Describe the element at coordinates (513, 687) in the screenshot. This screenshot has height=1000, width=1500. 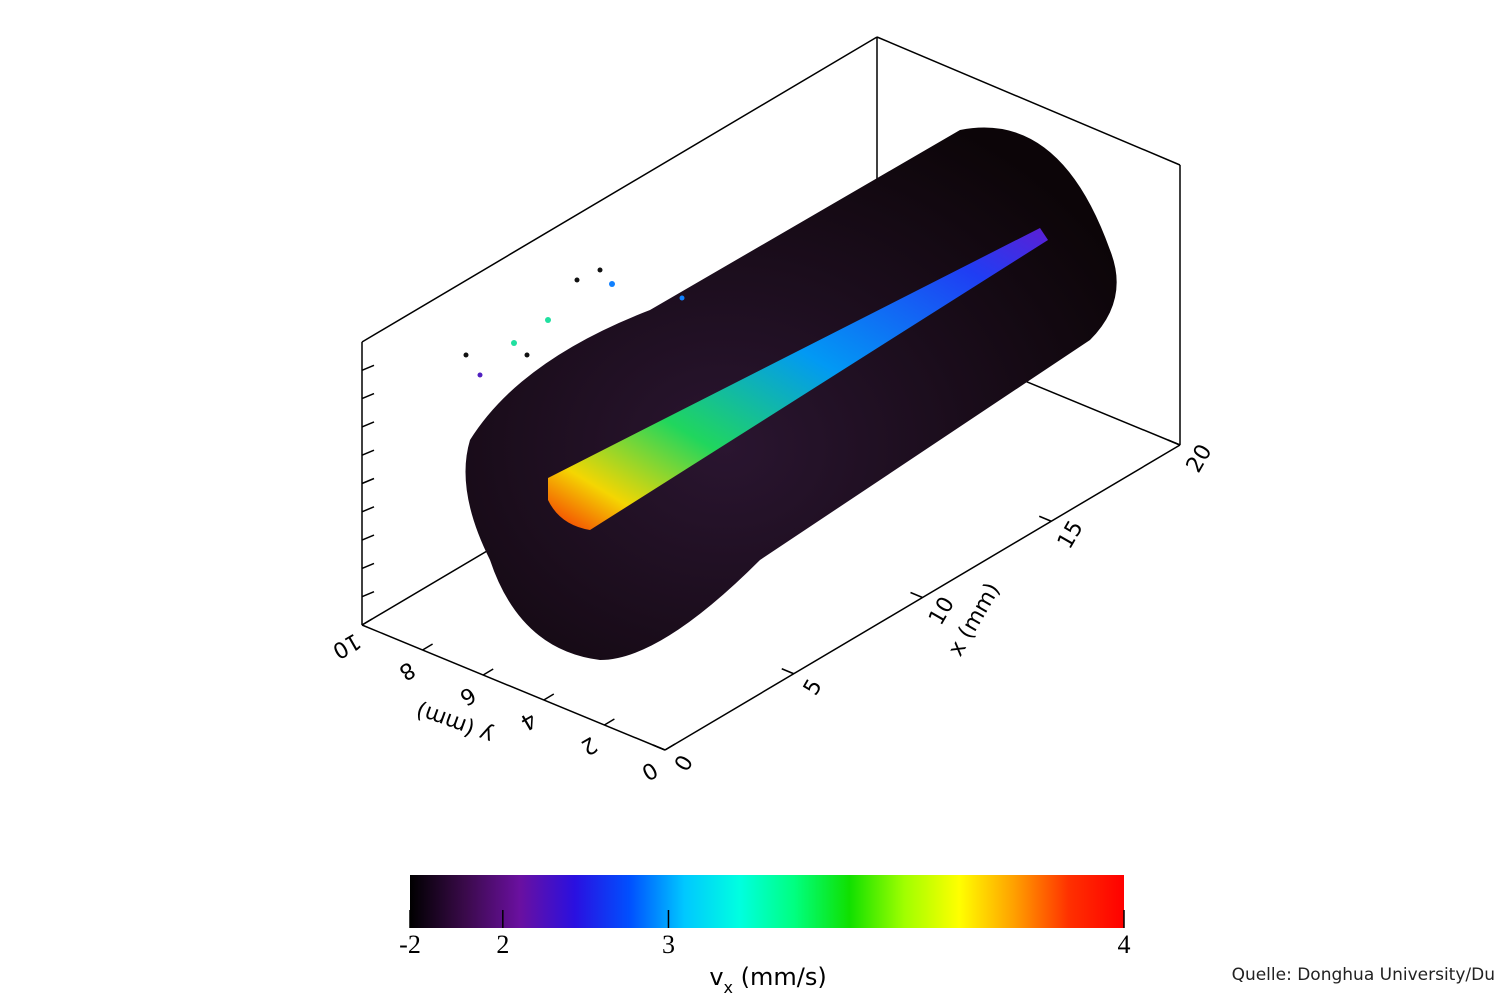
I see `y-axis` at that location.